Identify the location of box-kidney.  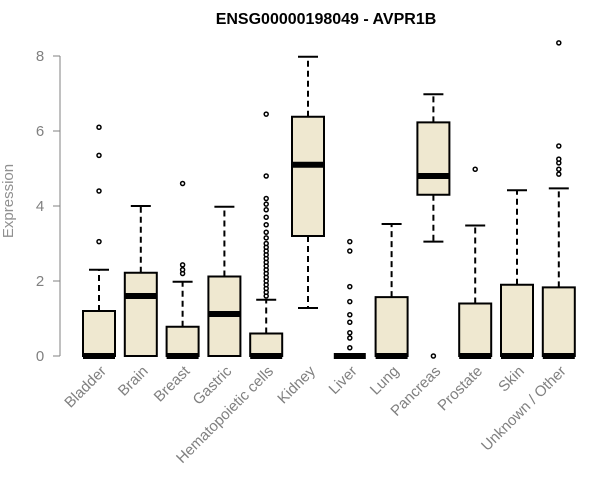
(308, 182).